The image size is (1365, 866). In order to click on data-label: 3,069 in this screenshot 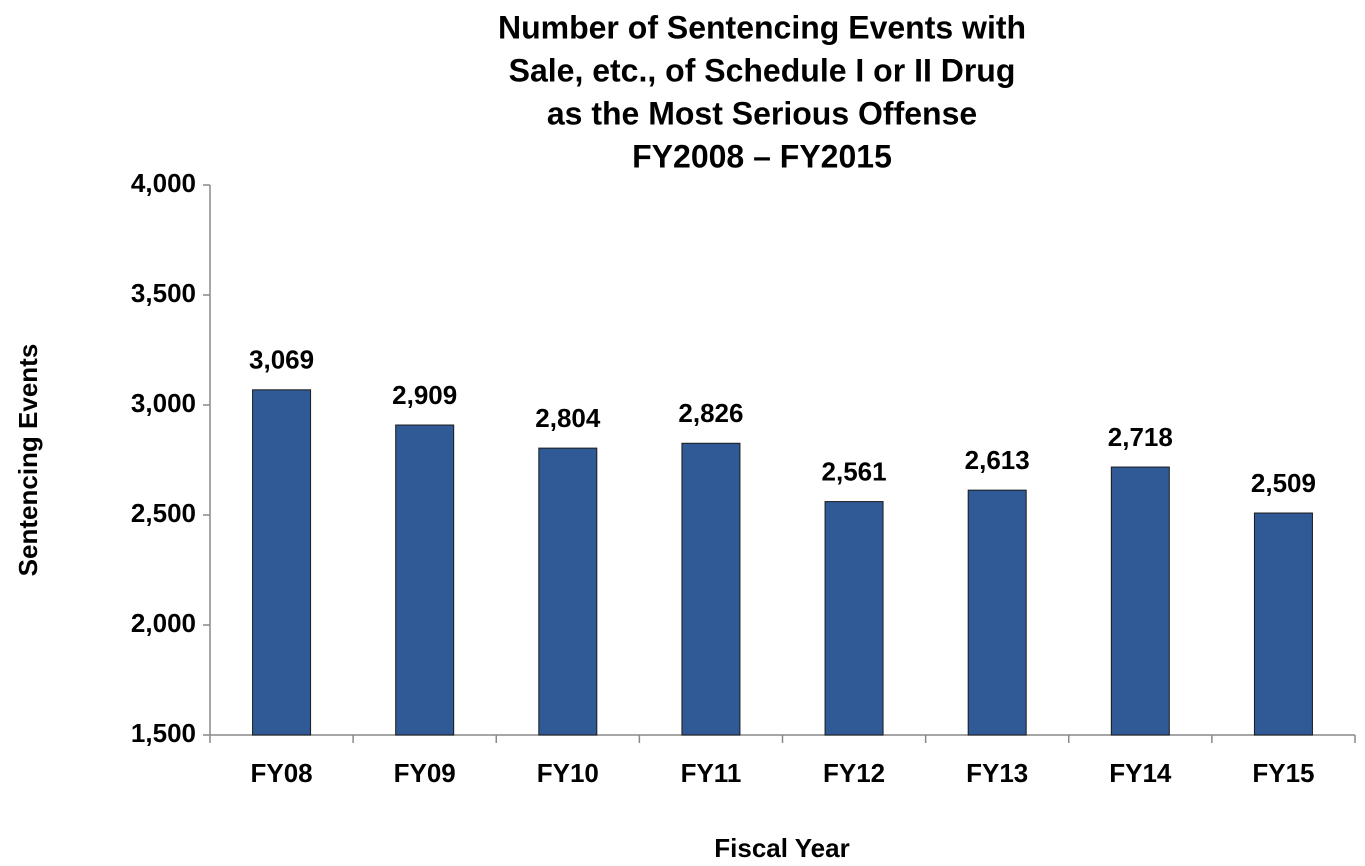, I will do `click(281, 360)`.